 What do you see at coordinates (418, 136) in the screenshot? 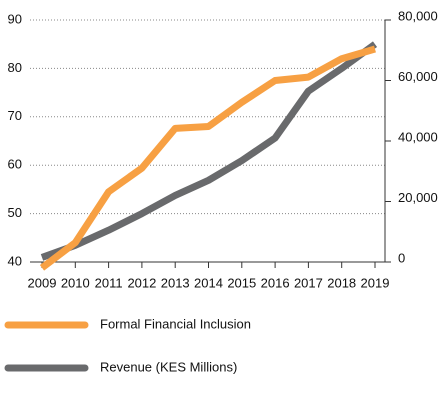
I see `y2-tick-label: 40,000` at bounding box center [418, 136].